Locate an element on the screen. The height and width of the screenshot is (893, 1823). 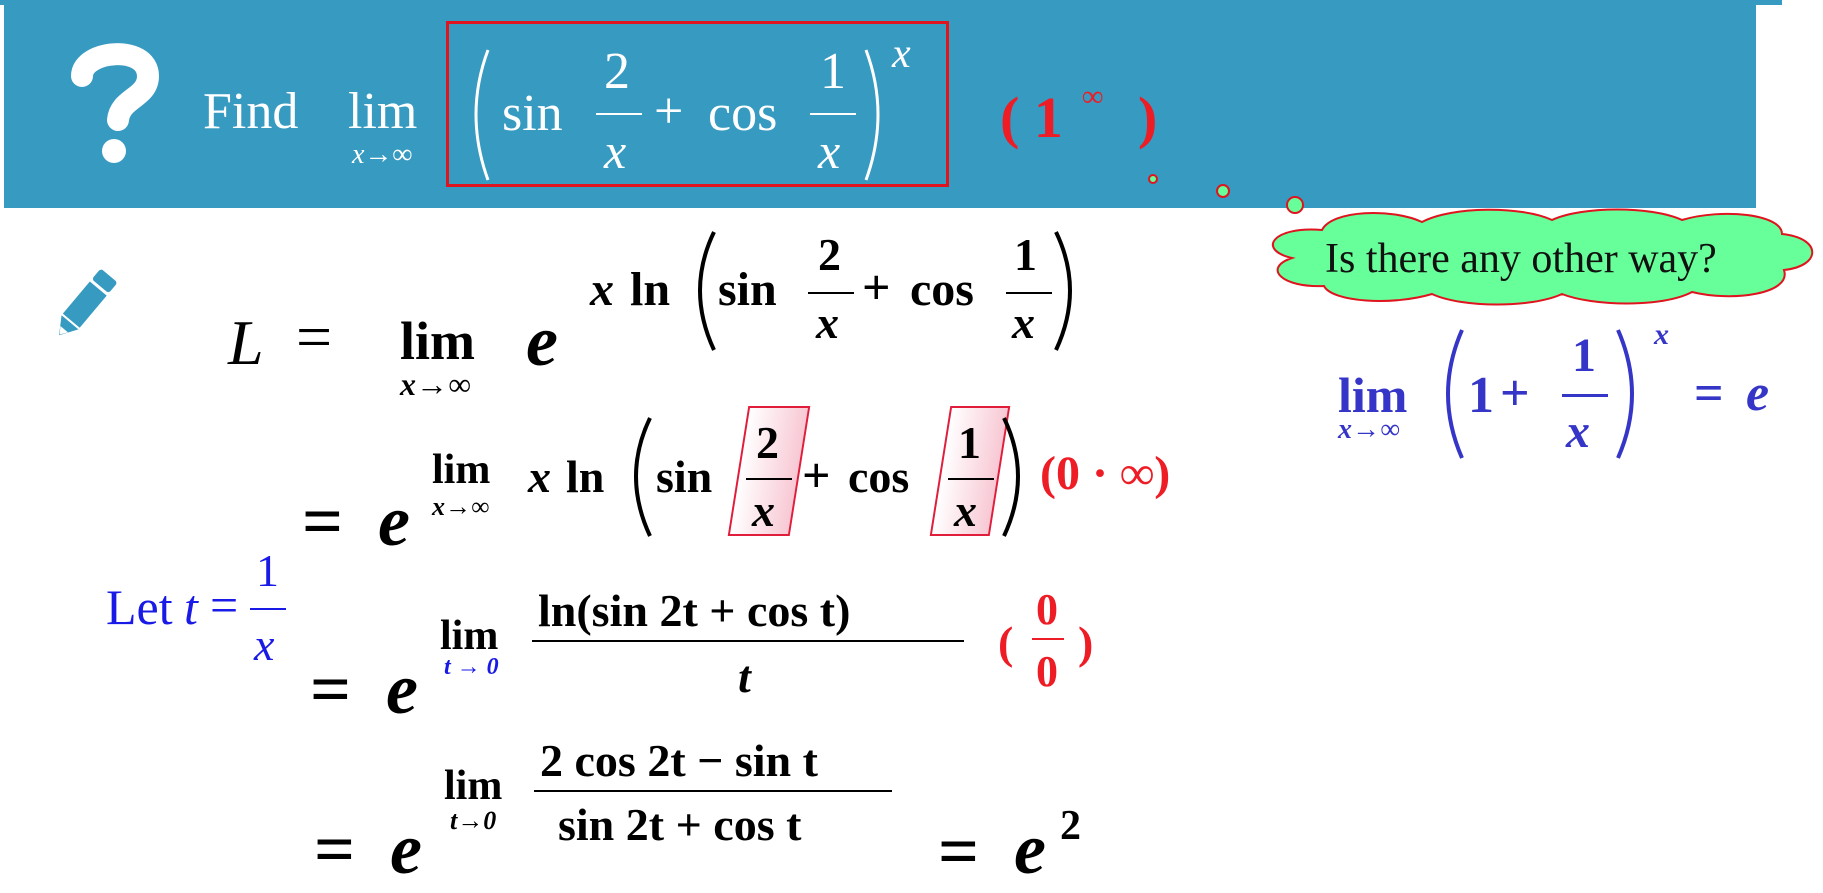
header-indeterminate-close: ) is located at coordinates (1148, 117).